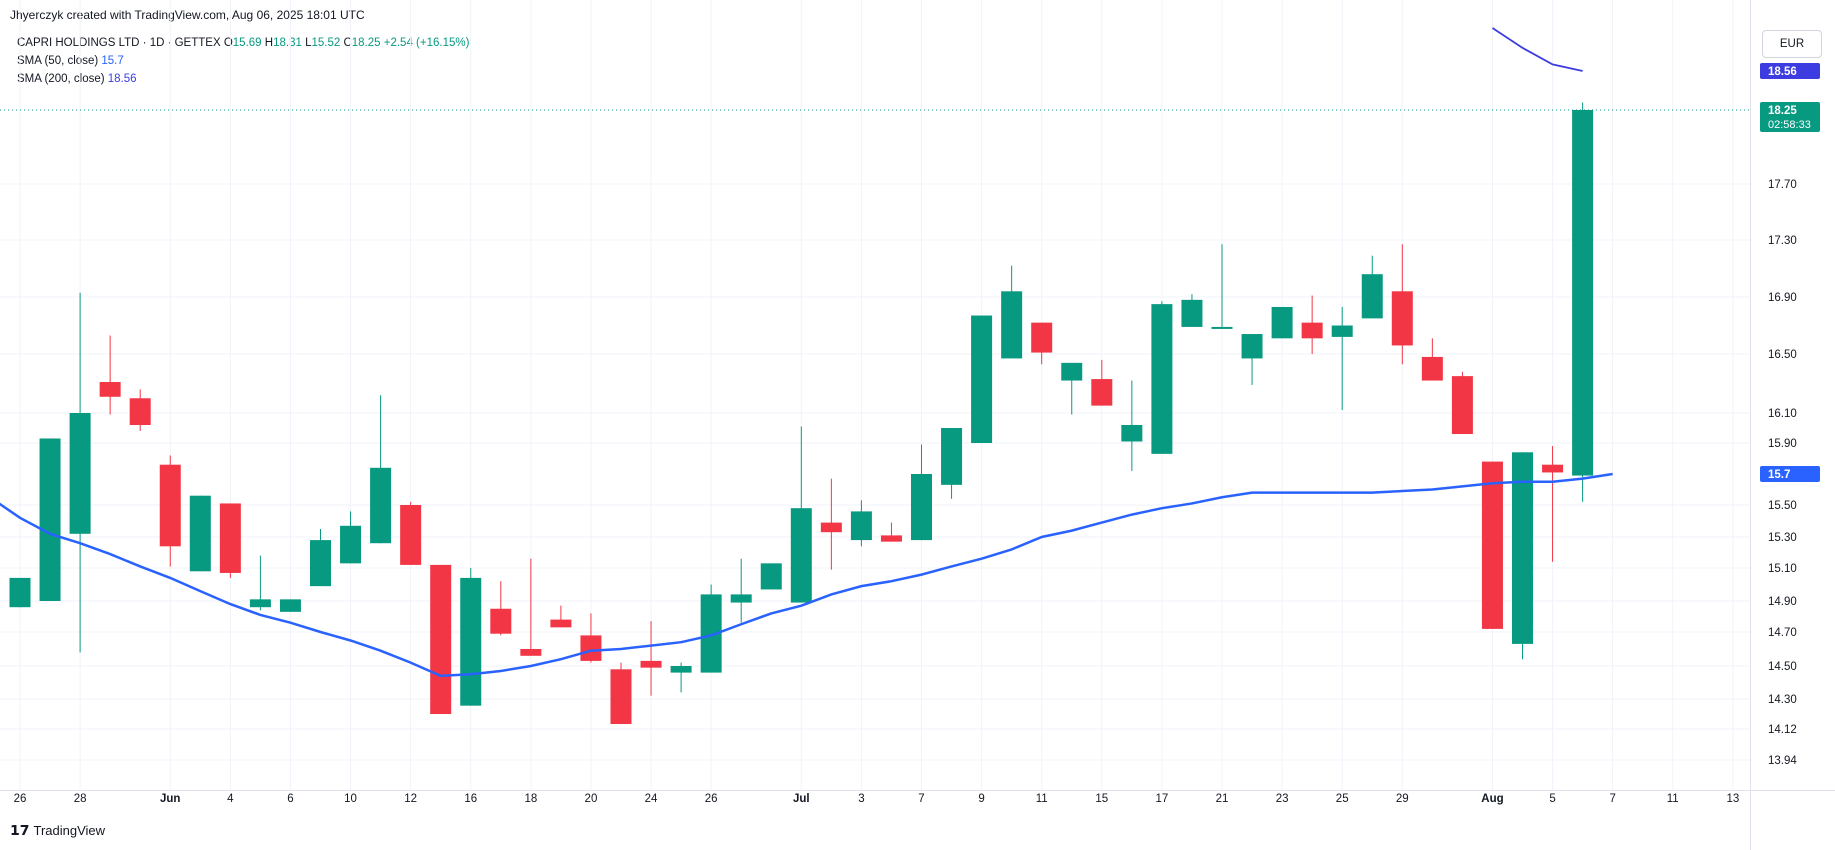  I want to click on symbol-name: CAPRI HOLDINGS LTD · 1D · GETTEX, so click(119, 43).